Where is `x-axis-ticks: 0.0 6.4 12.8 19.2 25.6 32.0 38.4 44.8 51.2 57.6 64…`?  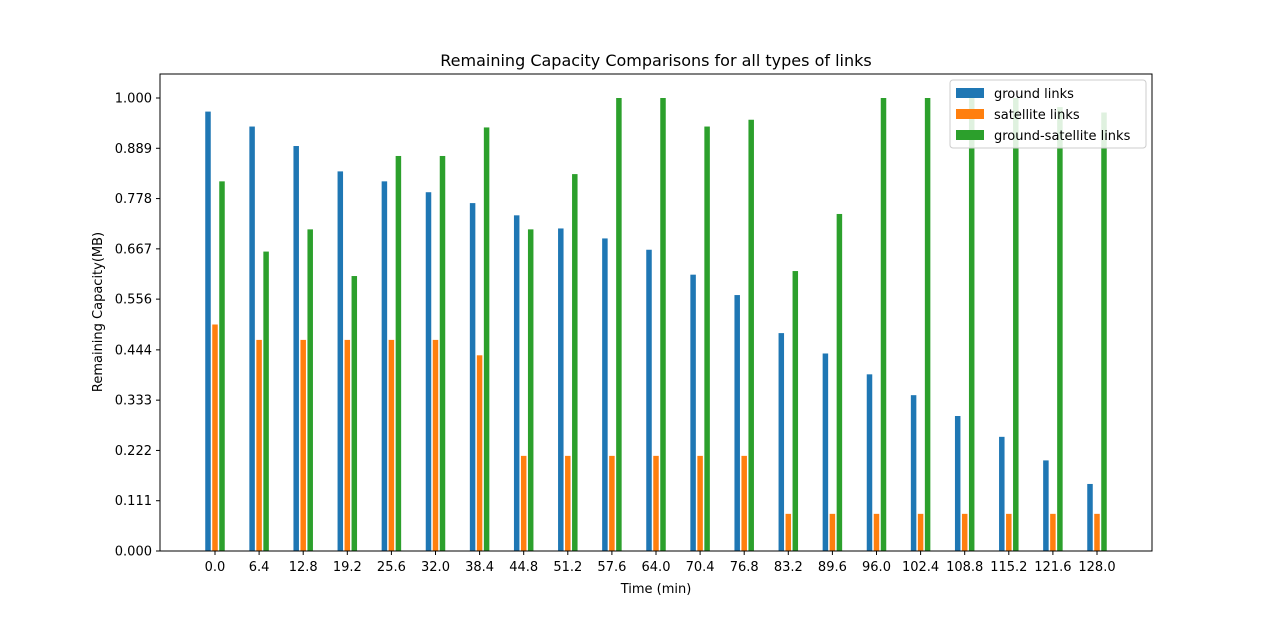 x-axis-ticks: 0.0 6.4 12.8 19.2 25.6 32.0 38.4 44.8 51.2 57.6 64… is located at coordinates (660, 563).